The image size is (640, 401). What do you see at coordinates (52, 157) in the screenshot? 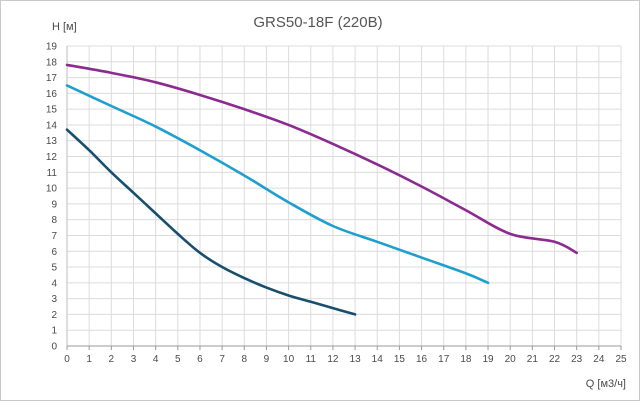
I see `y-tick-label: 12` at bounding box center [52, 157].